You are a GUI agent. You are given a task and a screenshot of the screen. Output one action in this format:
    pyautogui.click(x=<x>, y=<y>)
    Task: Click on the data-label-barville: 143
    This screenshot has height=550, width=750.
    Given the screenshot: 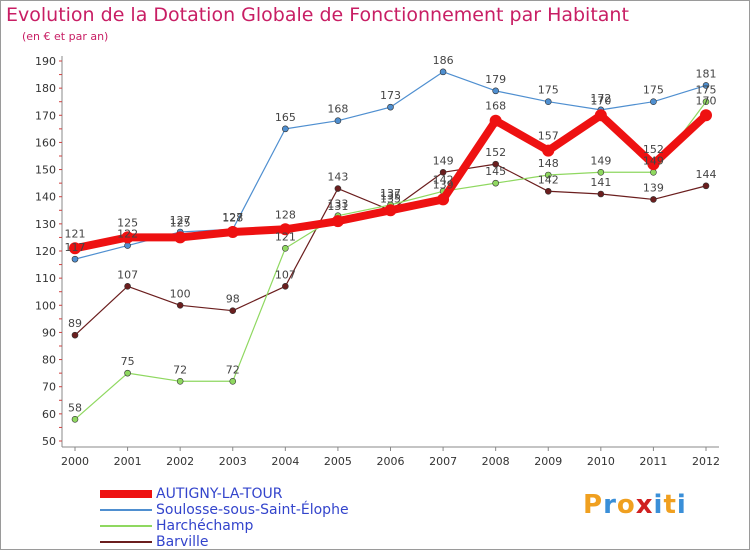 What is the action you would take?
    pyautogui.click(x=337, y=177)
    